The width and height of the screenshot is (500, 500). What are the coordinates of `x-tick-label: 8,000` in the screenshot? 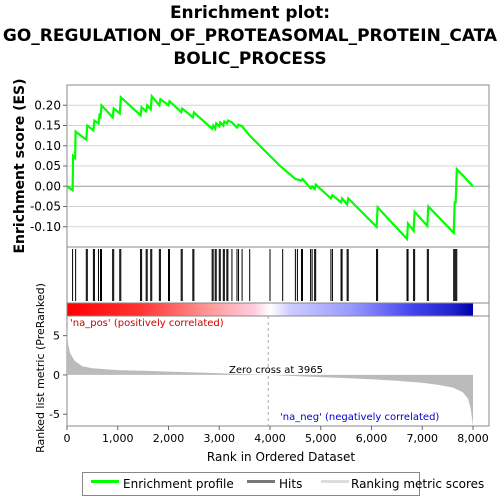 It's located at (473, 438).